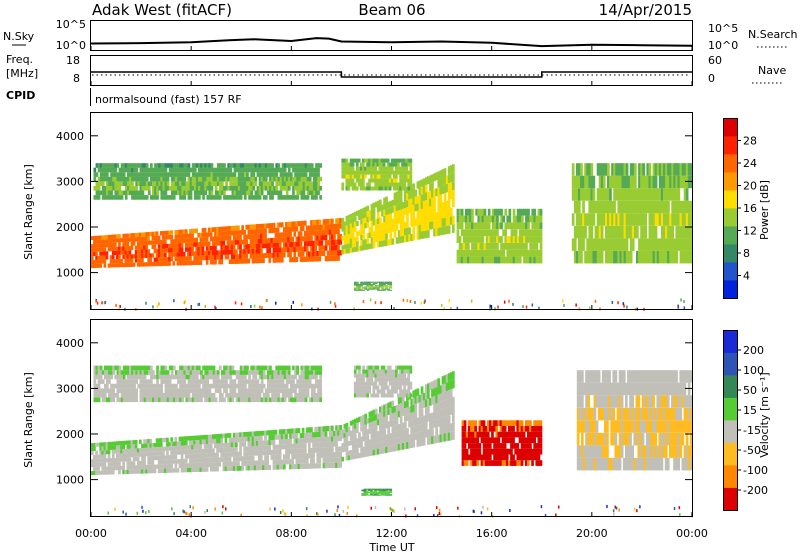 This screenshot has width=800, height=558. I want to click on echo-region, so click(216, 243).